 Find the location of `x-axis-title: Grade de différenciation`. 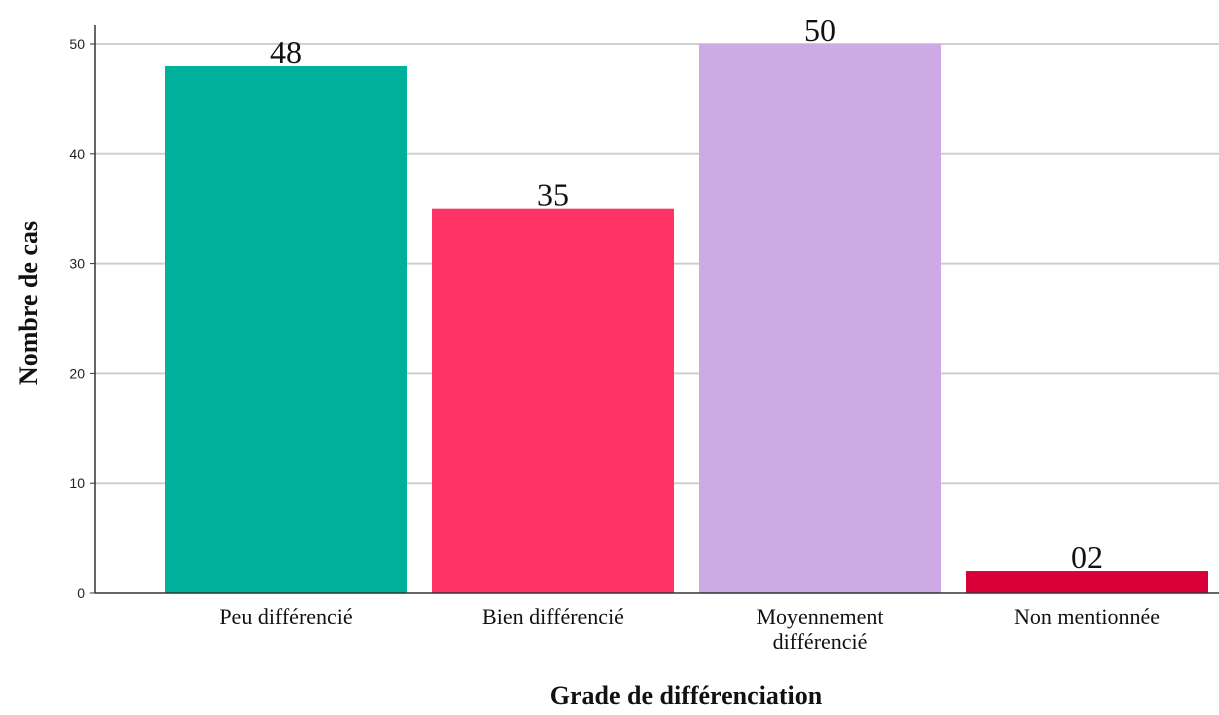

x-axis-title: Grade de différenciation is located at coordinates (686, 695).